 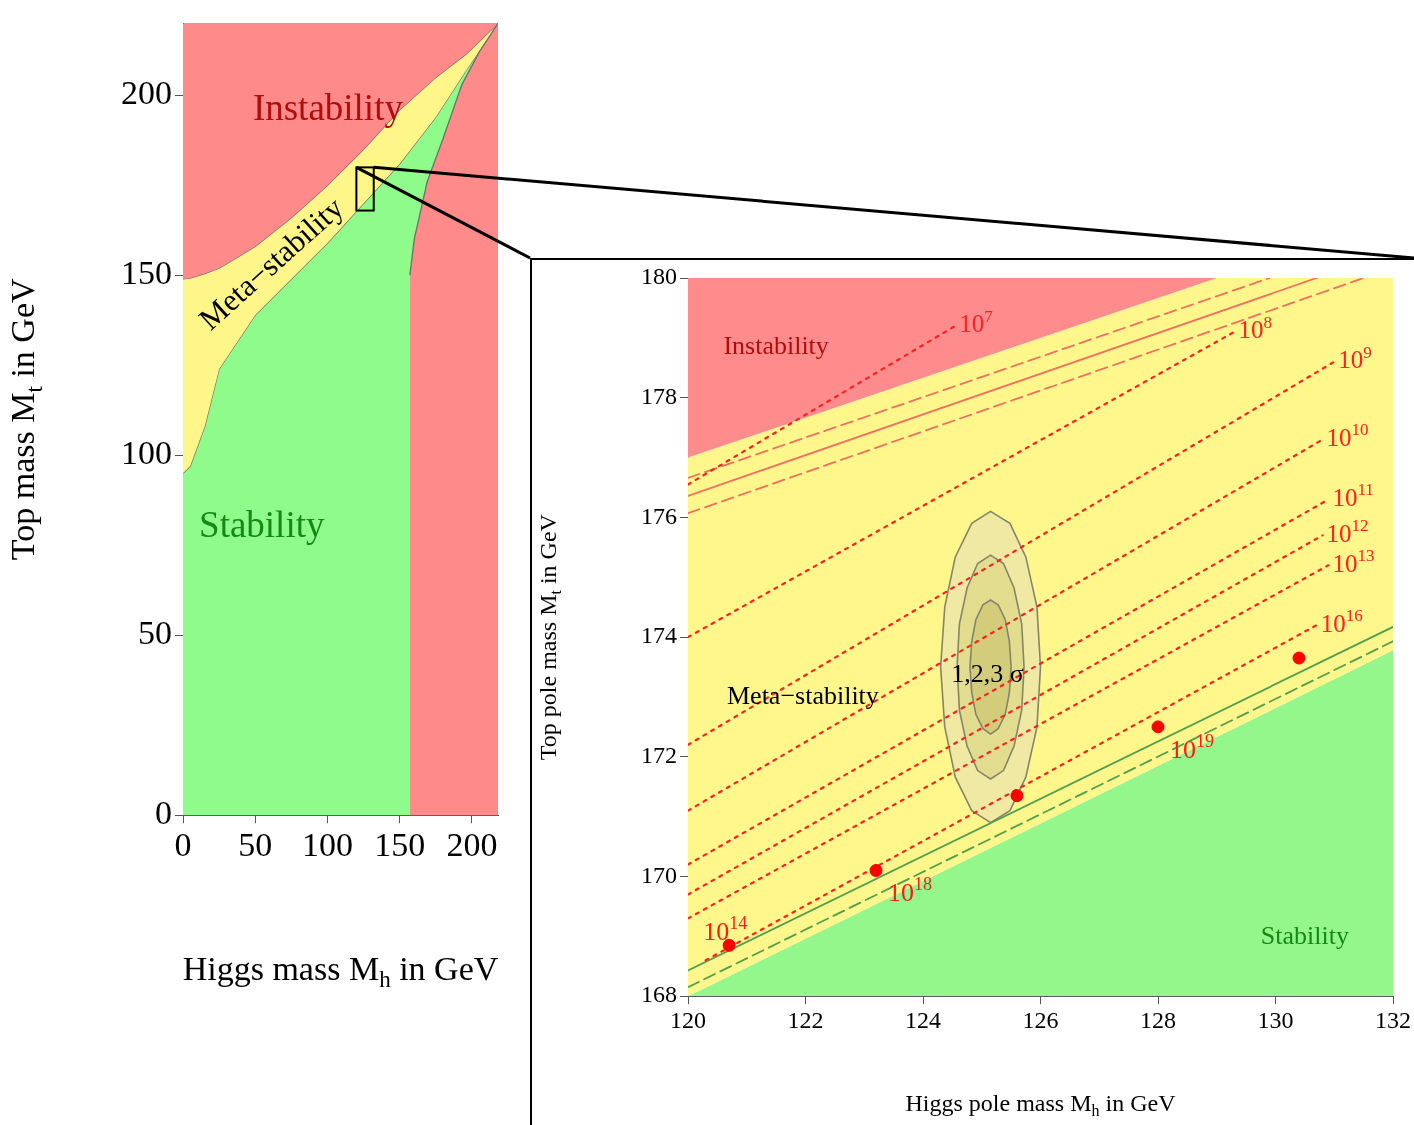 What do you see at coordinates (327, 844) in the screenshot?
I see `x-tick-label: 100` at bounding box center [327, 844].